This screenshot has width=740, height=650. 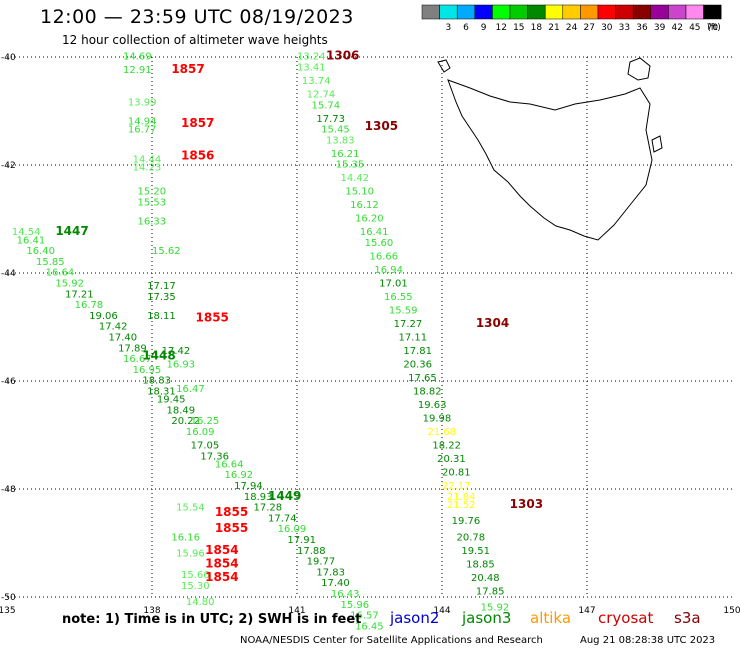 I want to click on wave-height-value: 16.21, so click(x=345, y=154).